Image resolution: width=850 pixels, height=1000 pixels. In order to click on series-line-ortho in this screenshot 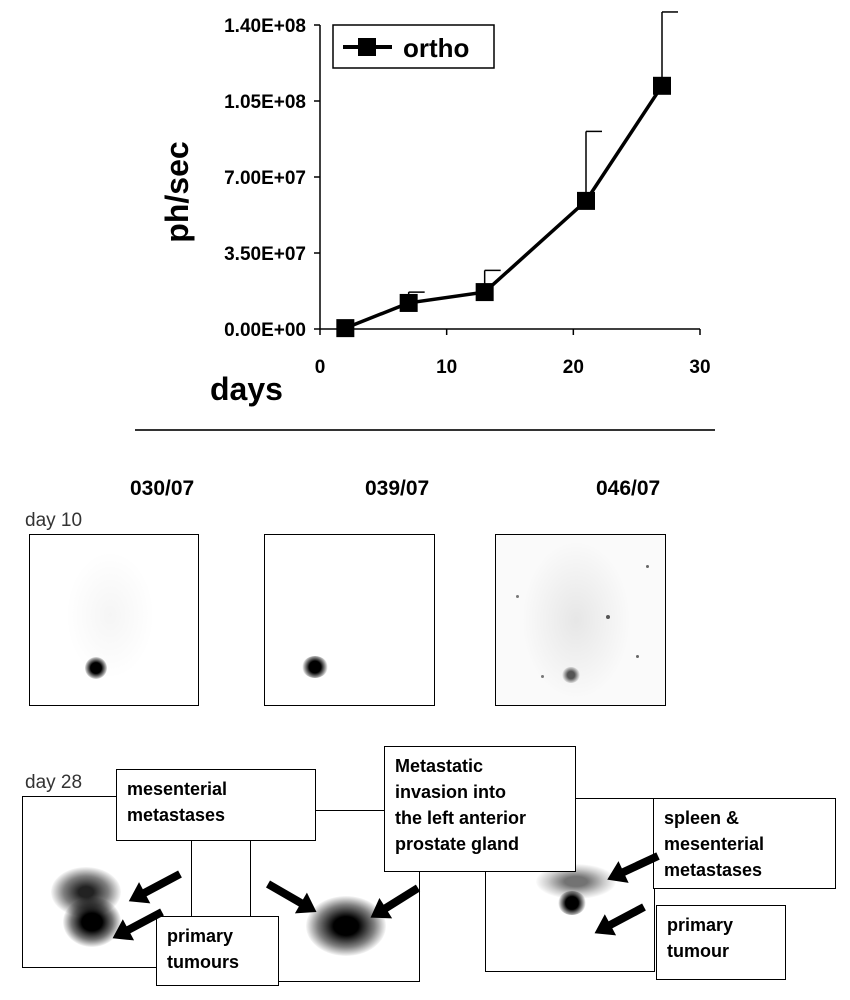, I will do `click(504, 207)`.